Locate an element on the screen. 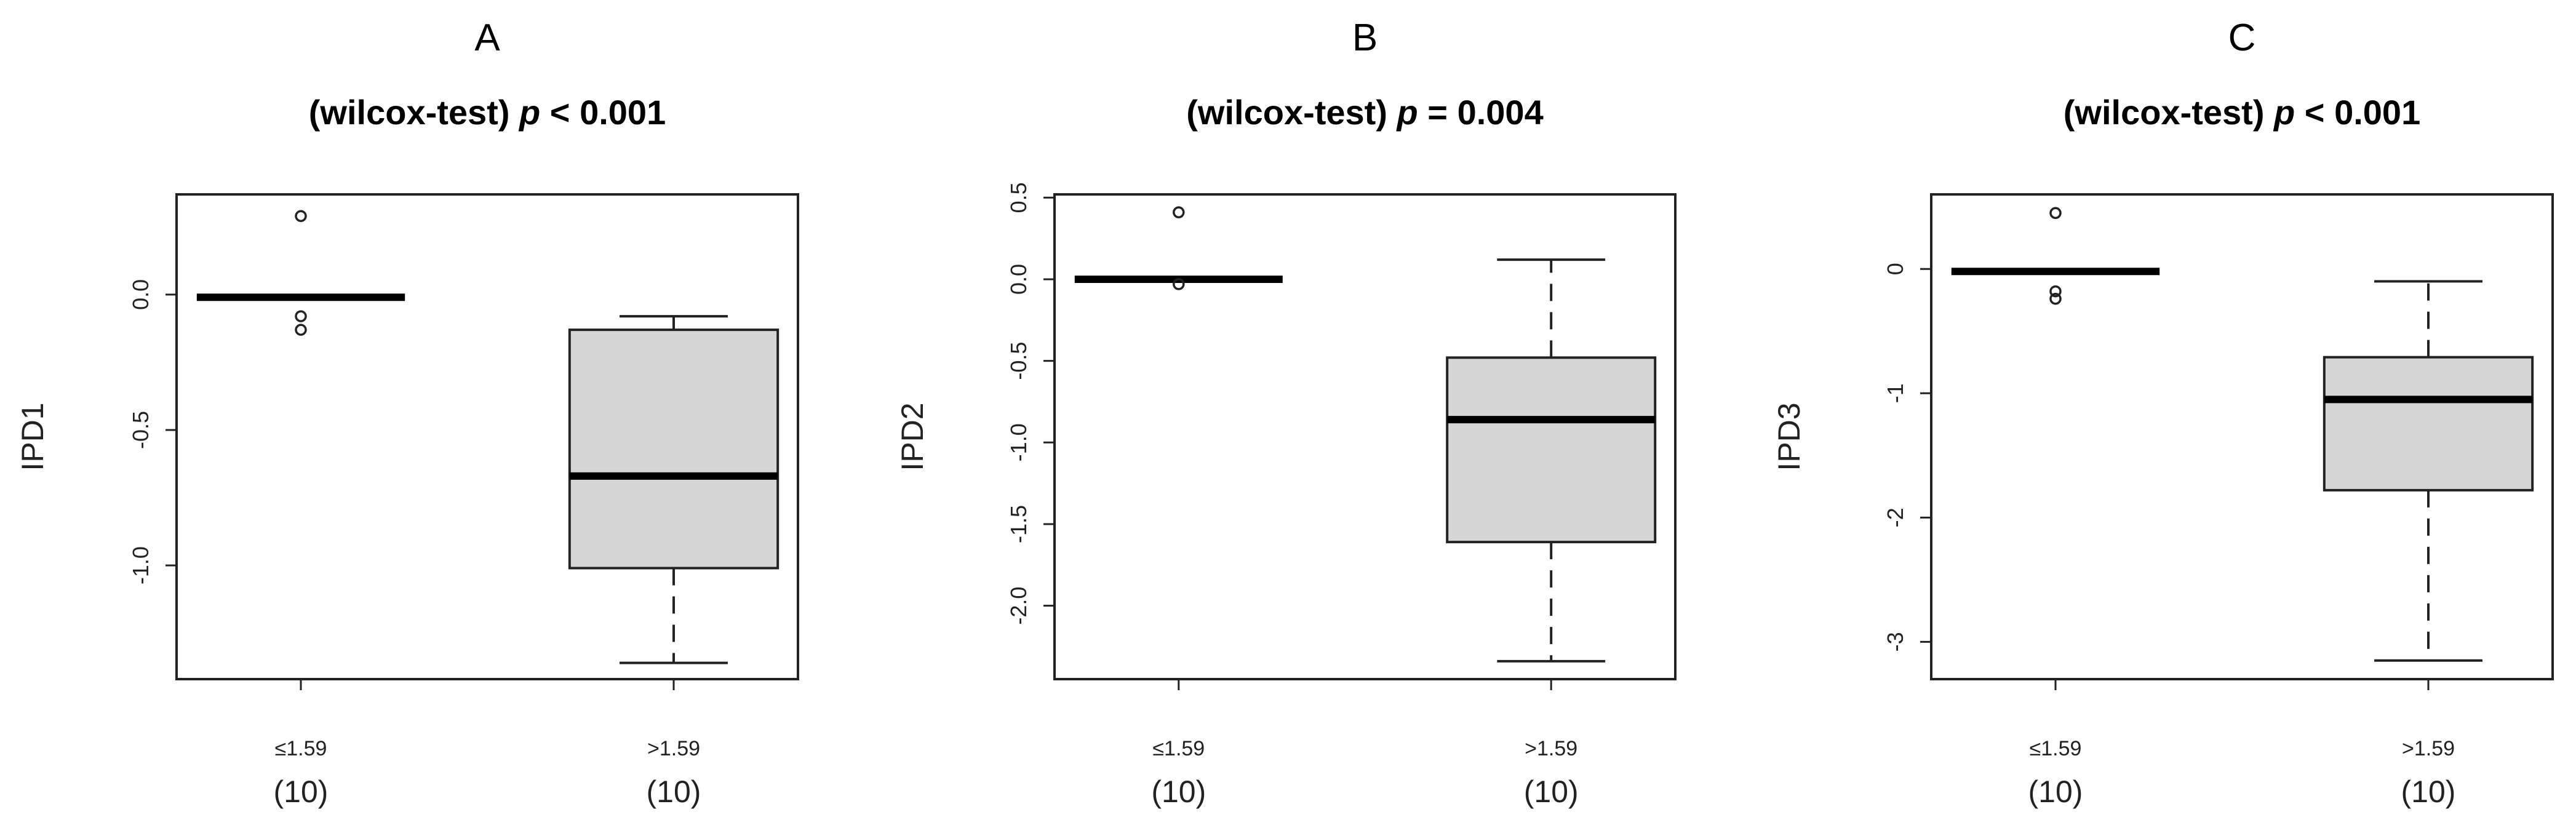 The height and width of the screenshot is (828, 2576). y-tick-label: 0.5 is located at coordinates (1019, 197).